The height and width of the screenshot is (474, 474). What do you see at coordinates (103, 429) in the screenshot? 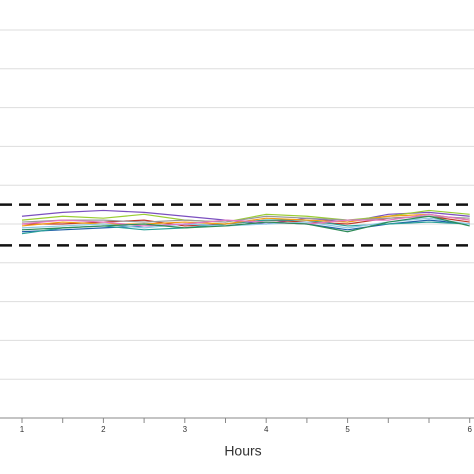
I see `x-tick-label: 2` at bounding box center [103, 429].